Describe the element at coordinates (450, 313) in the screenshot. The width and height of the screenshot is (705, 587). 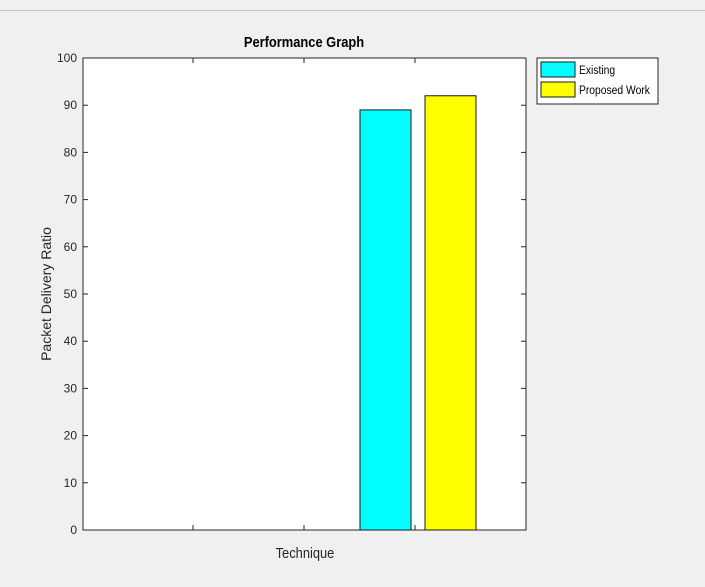
I see `bar-proposed-work` at that location.